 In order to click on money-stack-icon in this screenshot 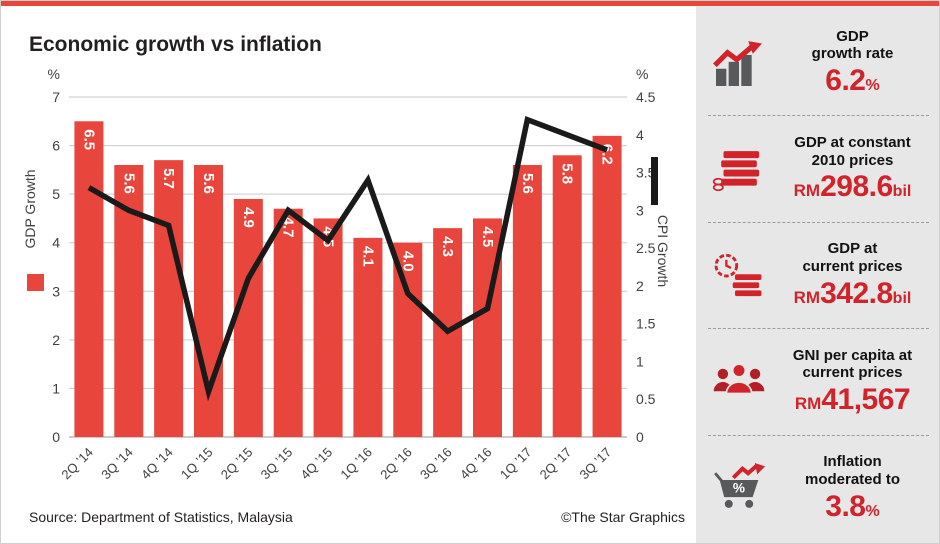, I will do `click(739, 169)`.